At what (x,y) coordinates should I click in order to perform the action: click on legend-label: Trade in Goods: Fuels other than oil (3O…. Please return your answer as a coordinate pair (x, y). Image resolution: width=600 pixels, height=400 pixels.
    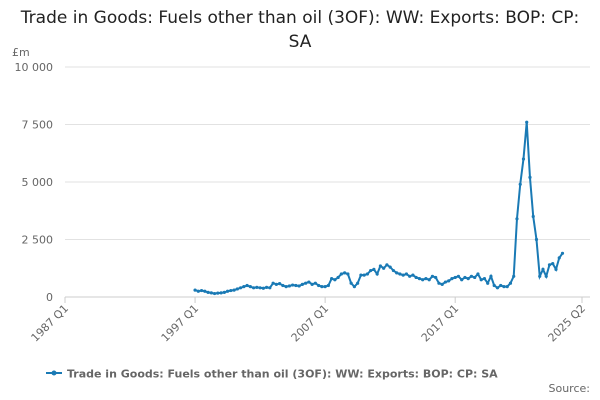
    Looking at the image, I should click on (282, 374).